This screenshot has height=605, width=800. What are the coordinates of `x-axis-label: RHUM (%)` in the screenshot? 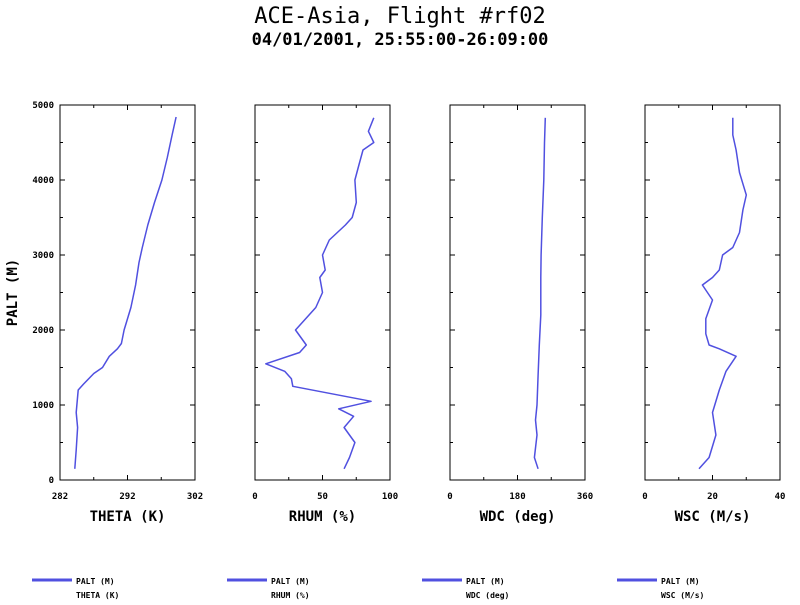 It's located at (322, 517).